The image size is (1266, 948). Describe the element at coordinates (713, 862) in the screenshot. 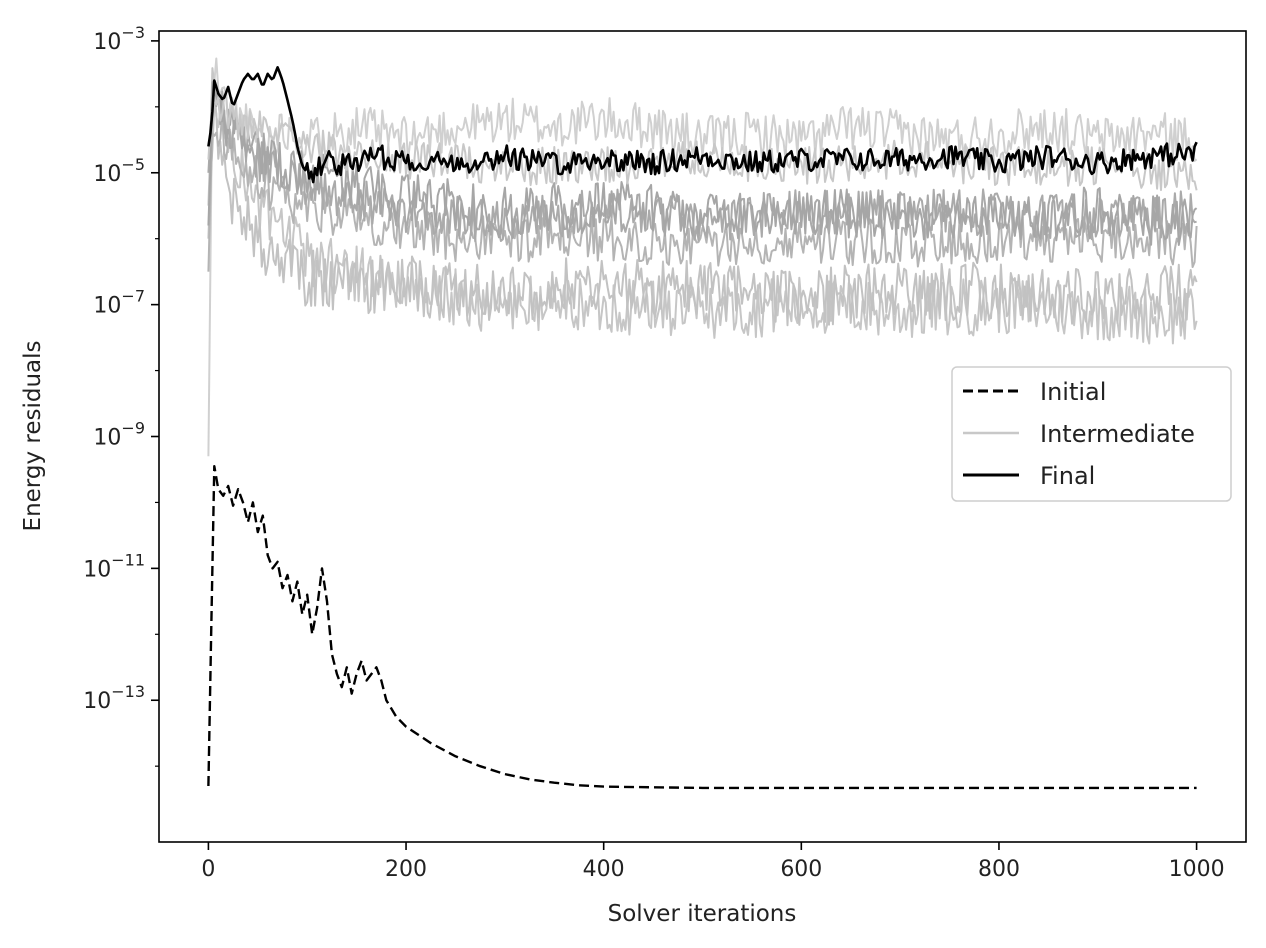

I see `x-axis: 0 200 400 600 800 1000` at that location.